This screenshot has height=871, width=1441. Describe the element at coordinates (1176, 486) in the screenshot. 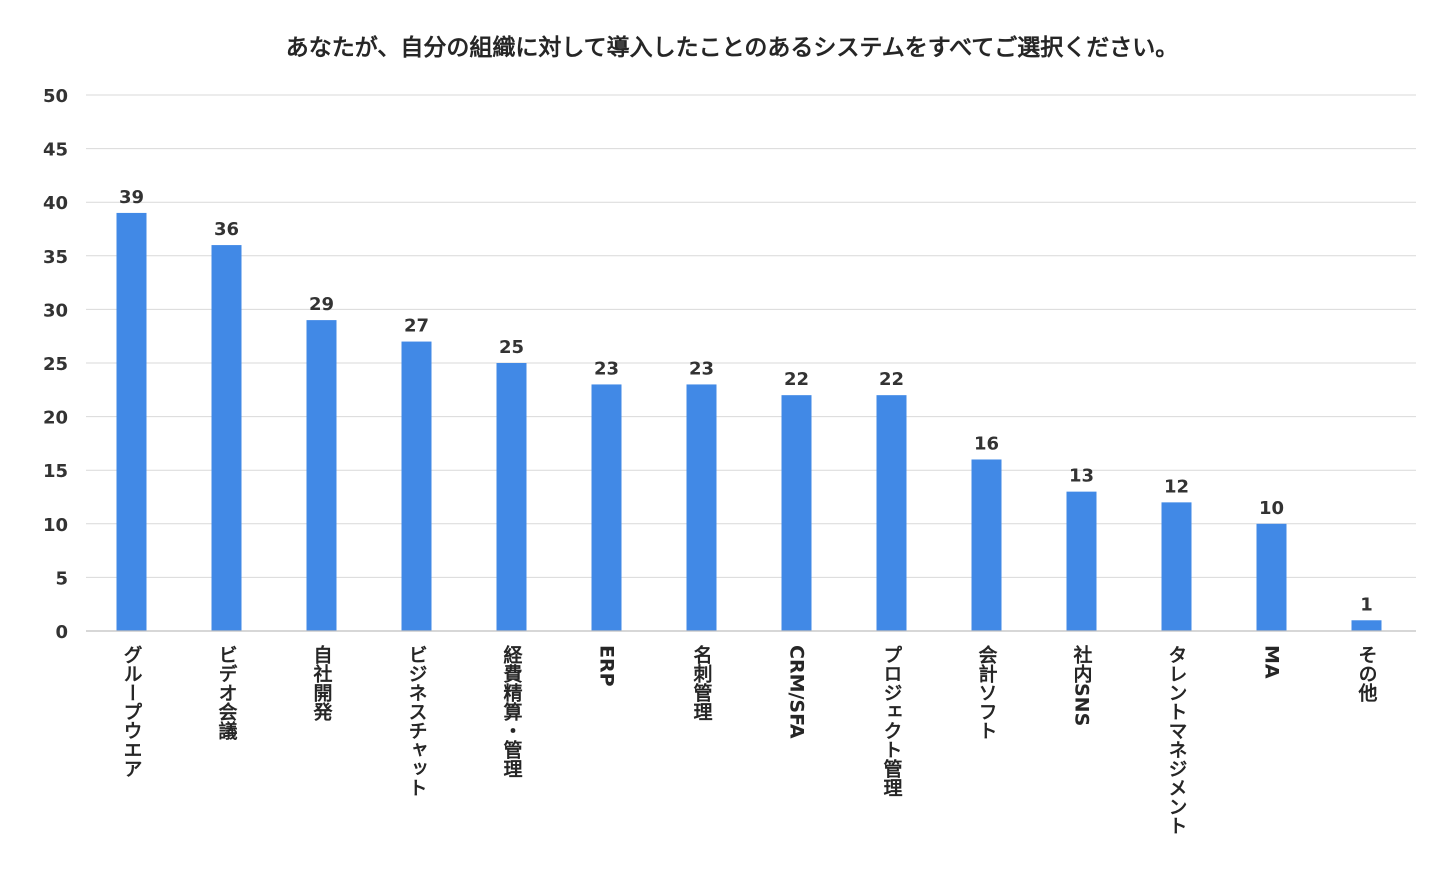

I see `data-label: 12` at that location.